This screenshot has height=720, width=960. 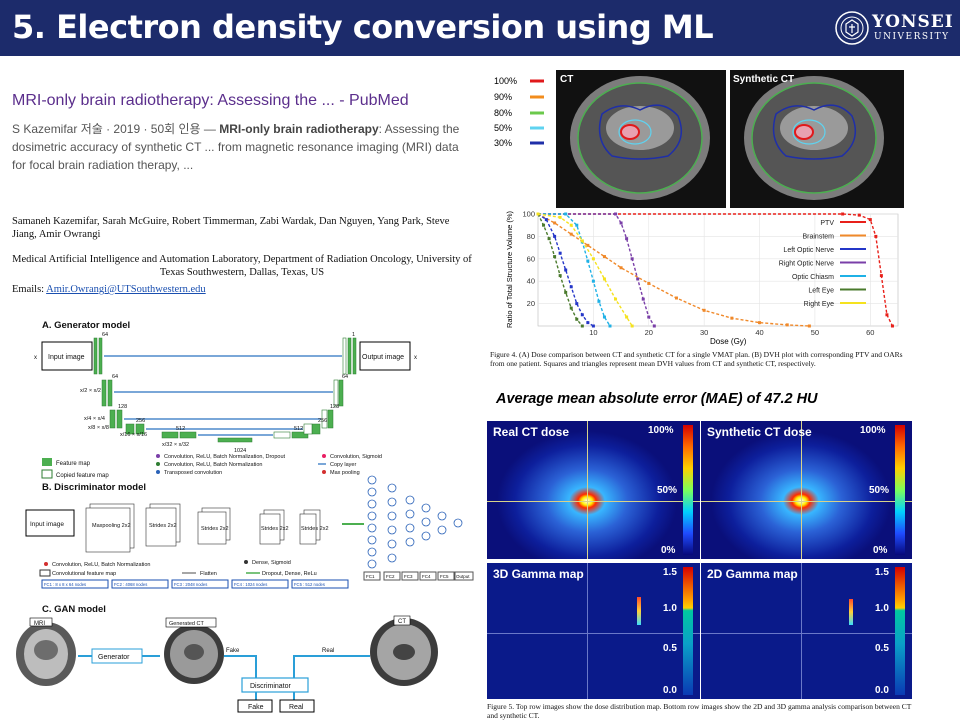 What do you see at coordinates (46, 651) in the screenshot?
I see `mri-head-image` at bounding box center [46, 651].